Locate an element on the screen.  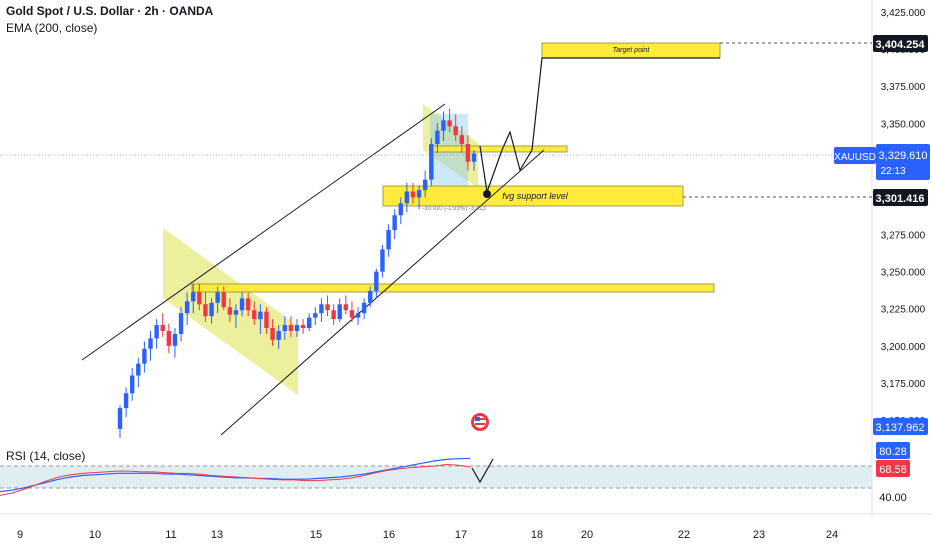
rsi-ma-tag is located at coordinates (893, 450).